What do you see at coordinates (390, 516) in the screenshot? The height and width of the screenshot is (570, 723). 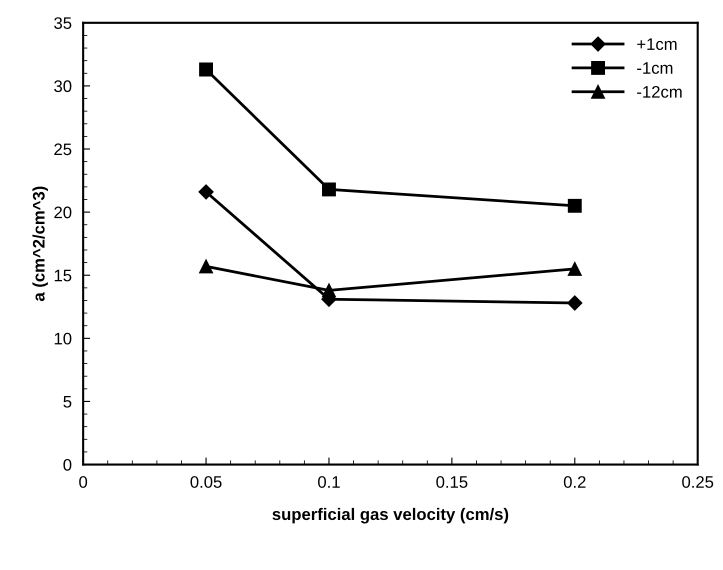 I see `x-axis-title: superficial gas velocity (cm/s)` at bounding box center [390, 516].